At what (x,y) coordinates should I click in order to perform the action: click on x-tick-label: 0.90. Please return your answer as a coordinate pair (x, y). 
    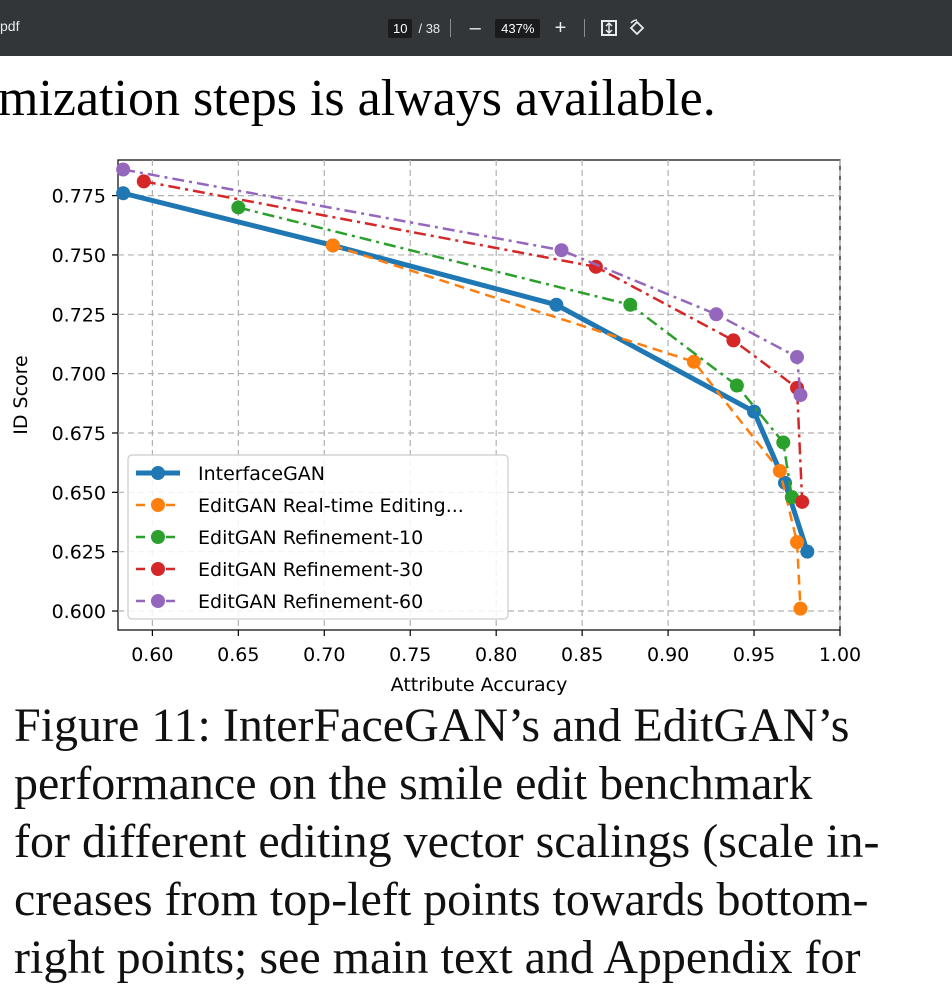
    Looking at the image, I should click on (668, 655).